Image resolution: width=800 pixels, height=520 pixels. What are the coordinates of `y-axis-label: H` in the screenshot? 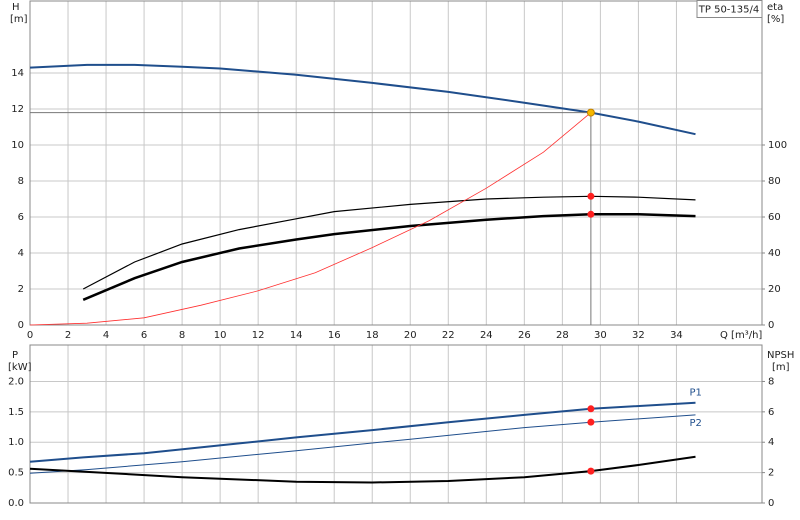 It's located at (16, 7).